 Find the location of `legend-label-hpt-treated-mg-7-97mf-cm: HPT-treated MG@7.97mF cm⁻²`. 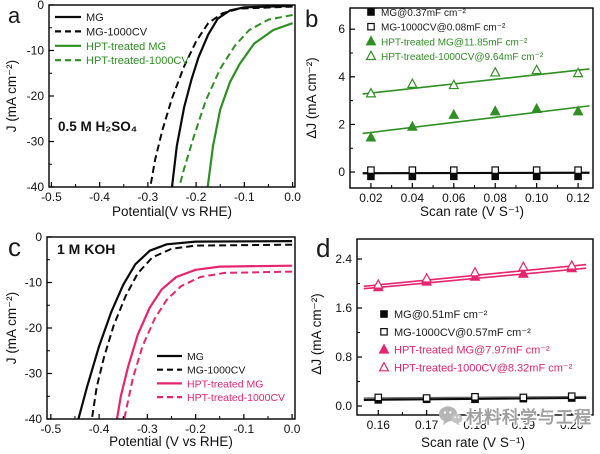

legend-label-hpt-treated-mg-7-97mf-cm: HPT-treated MG@7.97mF cm⁻² is located at coordinates (472, 351).